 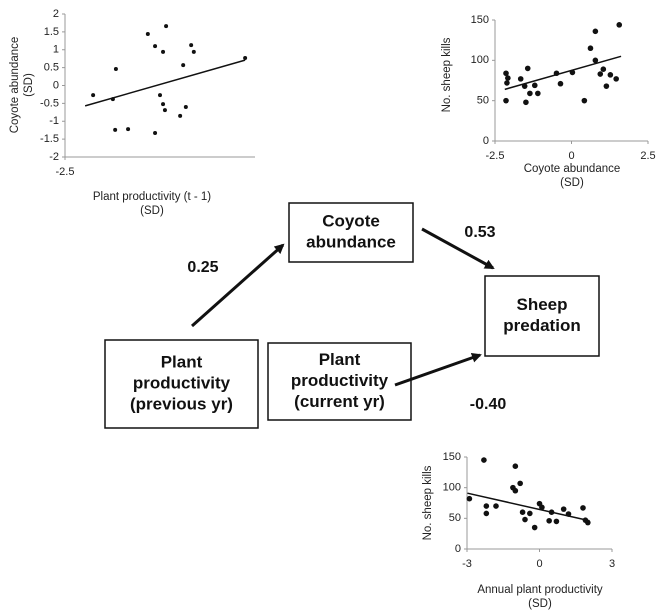 I want to click on node-label: (previous yr), so click(x=181, y=403).